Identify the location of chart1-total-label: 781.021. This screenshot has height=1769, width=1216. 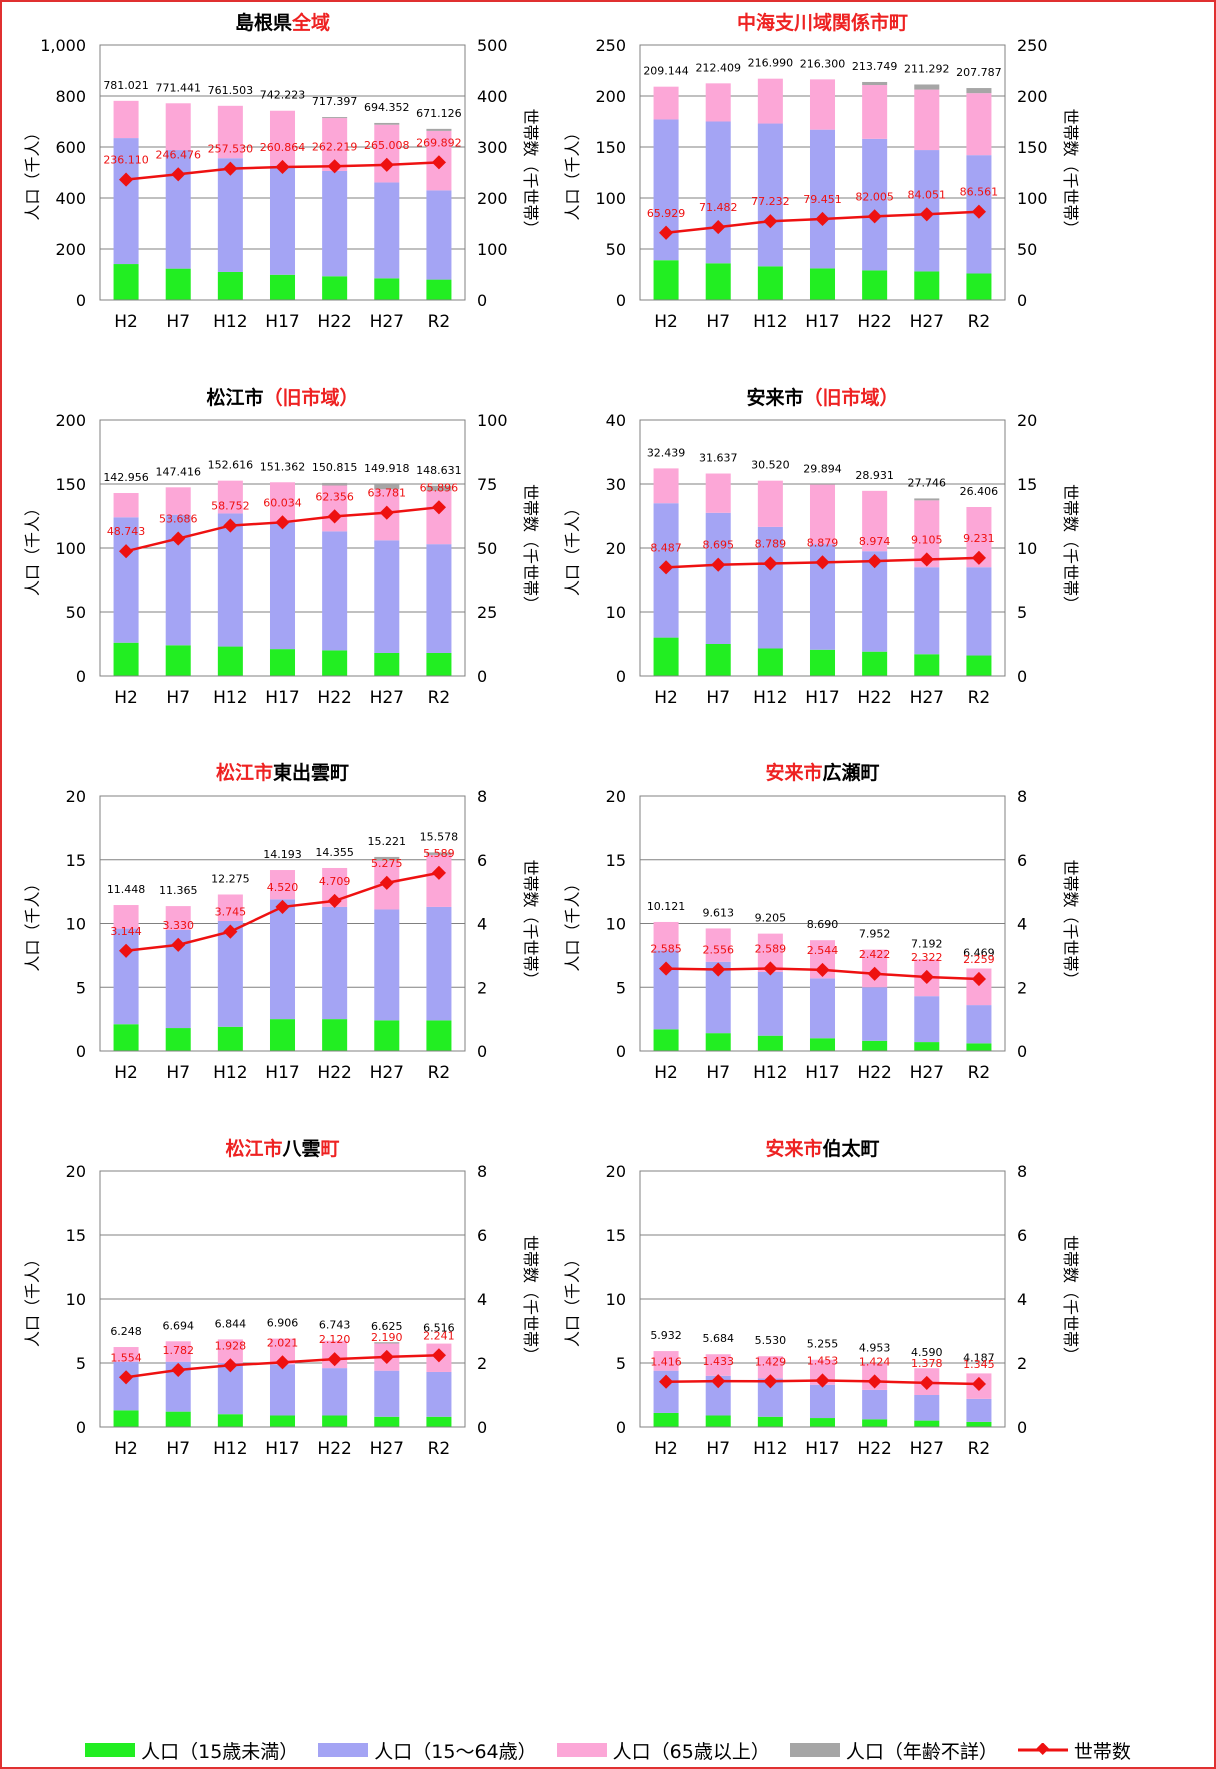
(126, 85).